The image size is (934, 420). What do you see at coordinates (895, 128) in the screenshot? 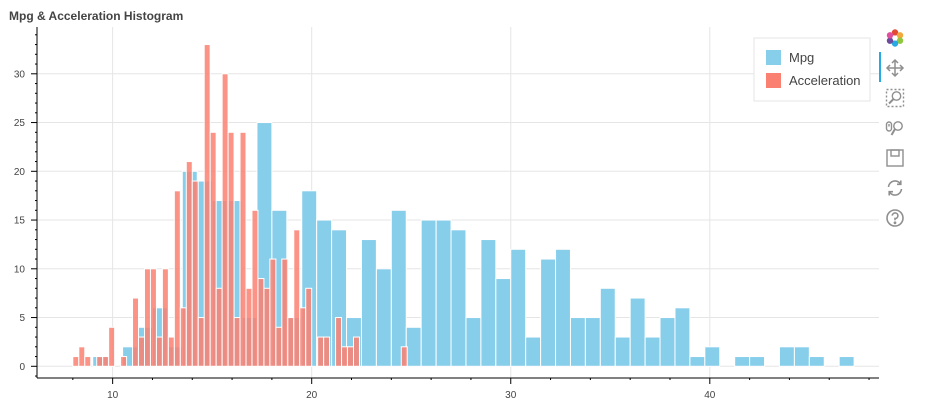
I see `wheel-zoom-icon` at bounding box center [895, 128].